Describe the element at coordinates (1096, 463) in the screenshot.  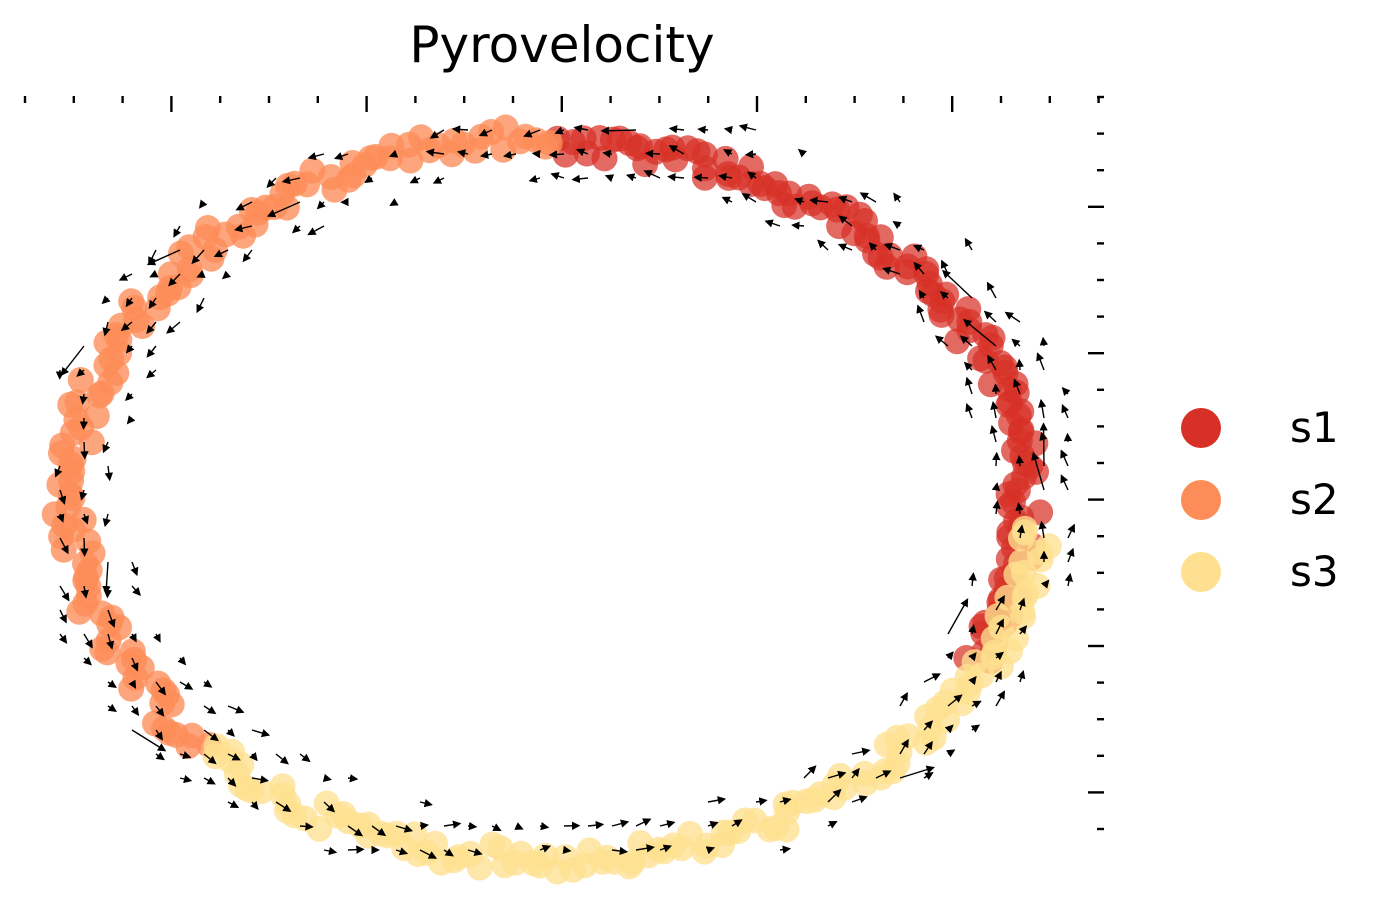
I see `right-tick-marks` at that location.